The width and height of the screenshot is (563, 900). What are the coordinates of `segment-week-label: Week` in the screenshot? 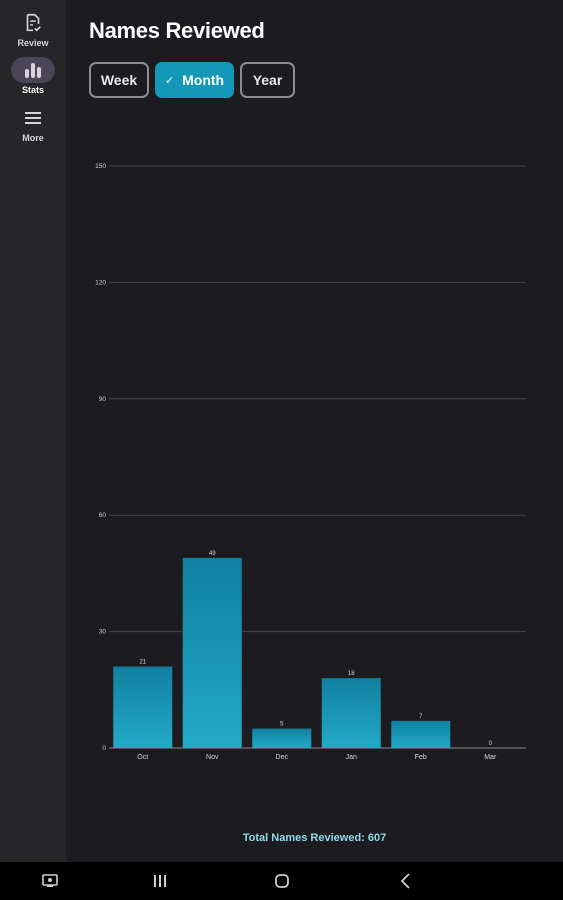 It's located at (119, 80).